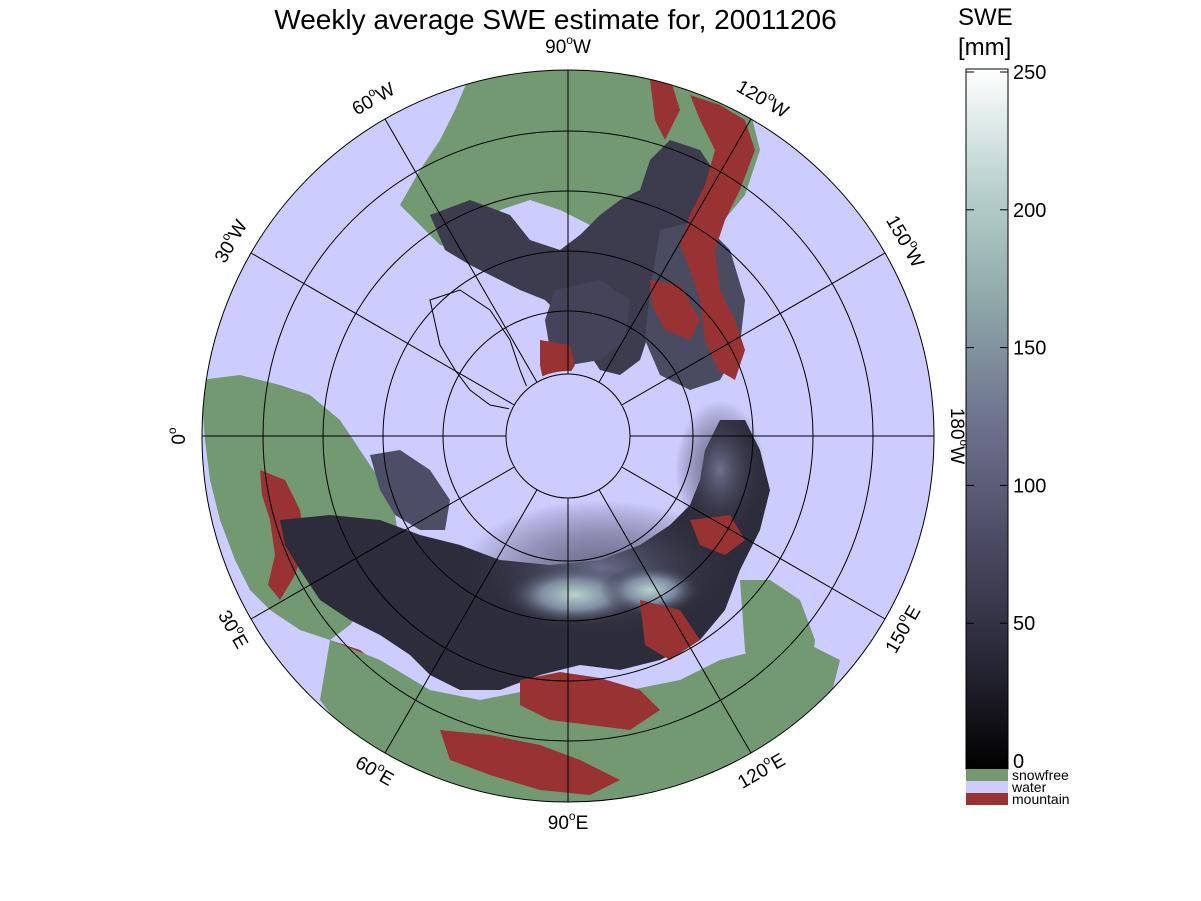  Describe the element at coordinates (177, 436) in the screenshot. I see `lon-0-label: 0o` at that location.